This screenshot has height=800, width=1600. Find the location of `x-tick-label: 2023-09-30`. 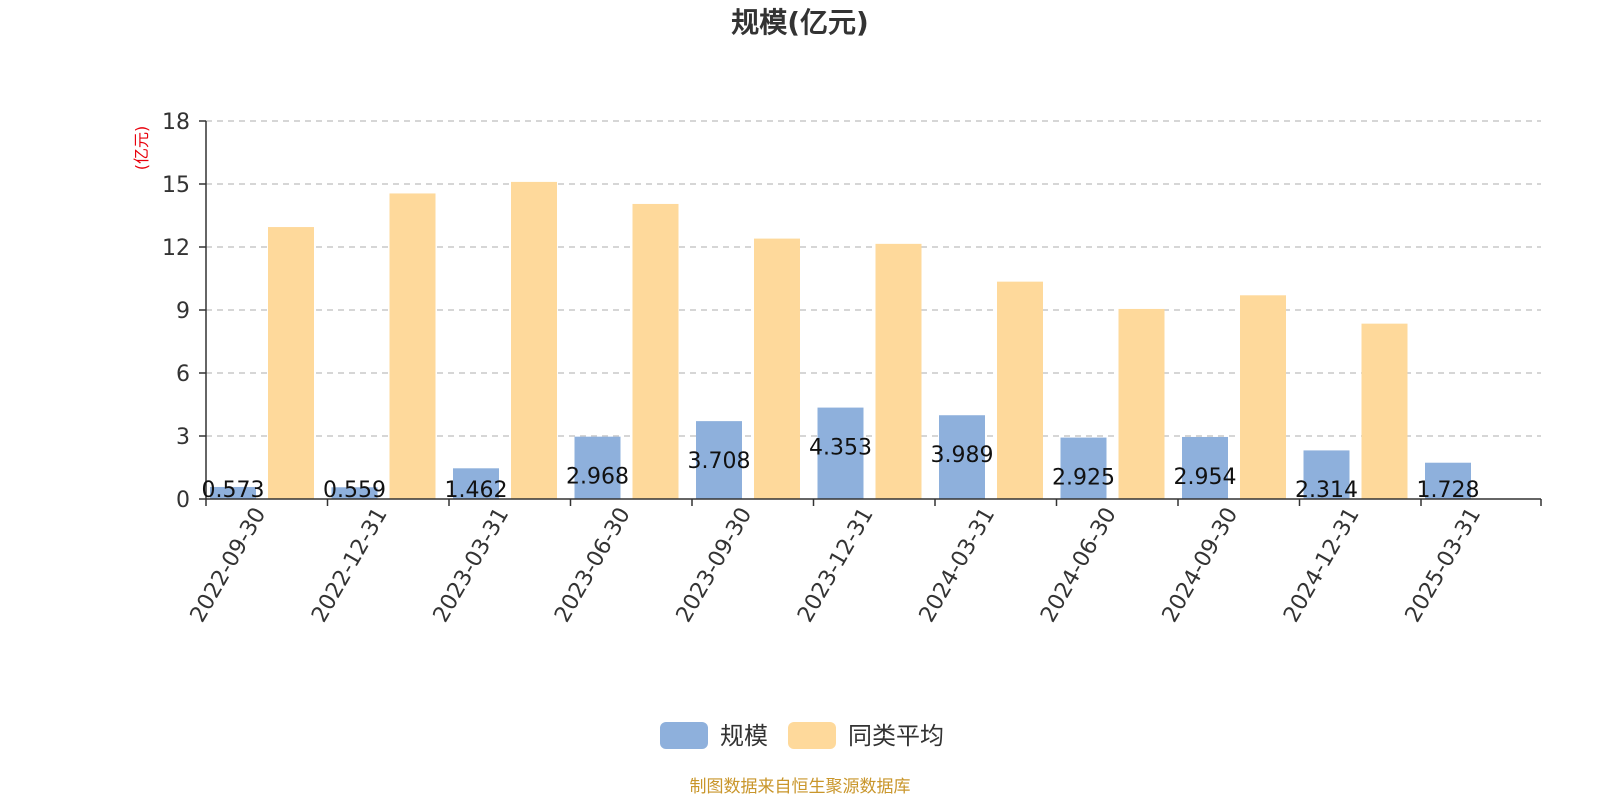

x-tick-label: 2023-09-30 is located at coordinates (715, 565).